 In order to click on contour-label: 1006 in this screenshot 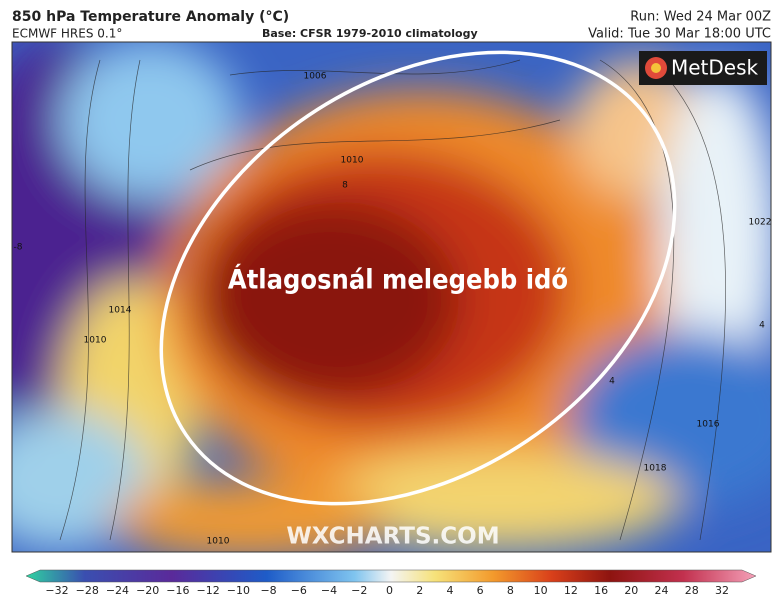, I will do `click(315, 77)`.